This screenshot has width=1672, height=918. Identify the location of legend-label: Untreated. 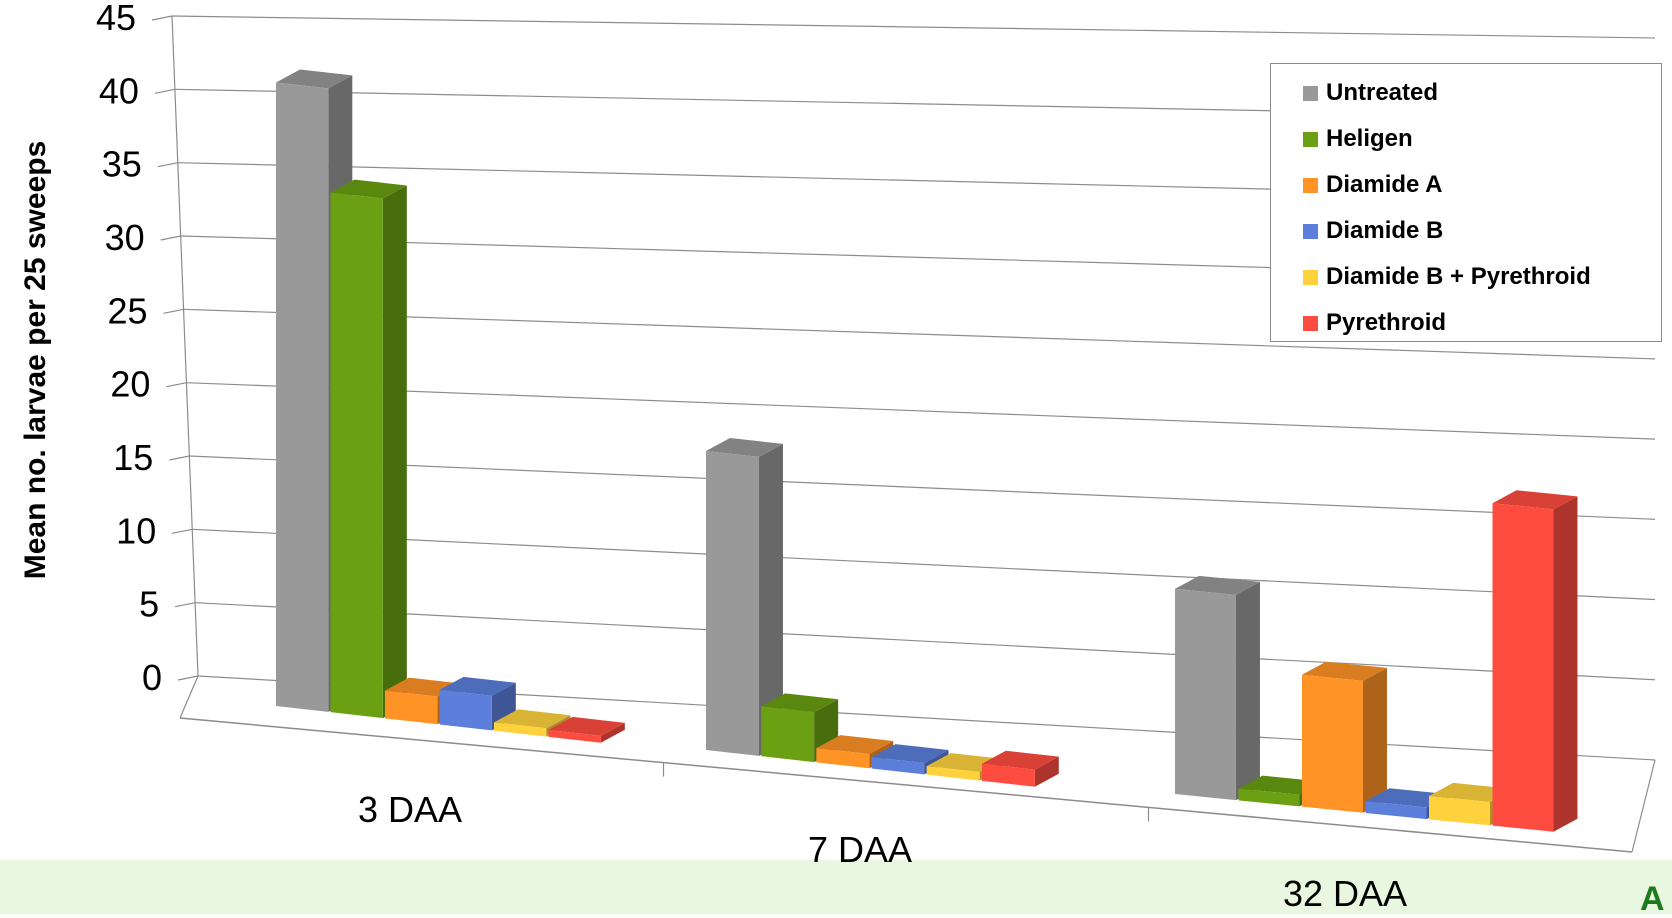
(1382, 92).